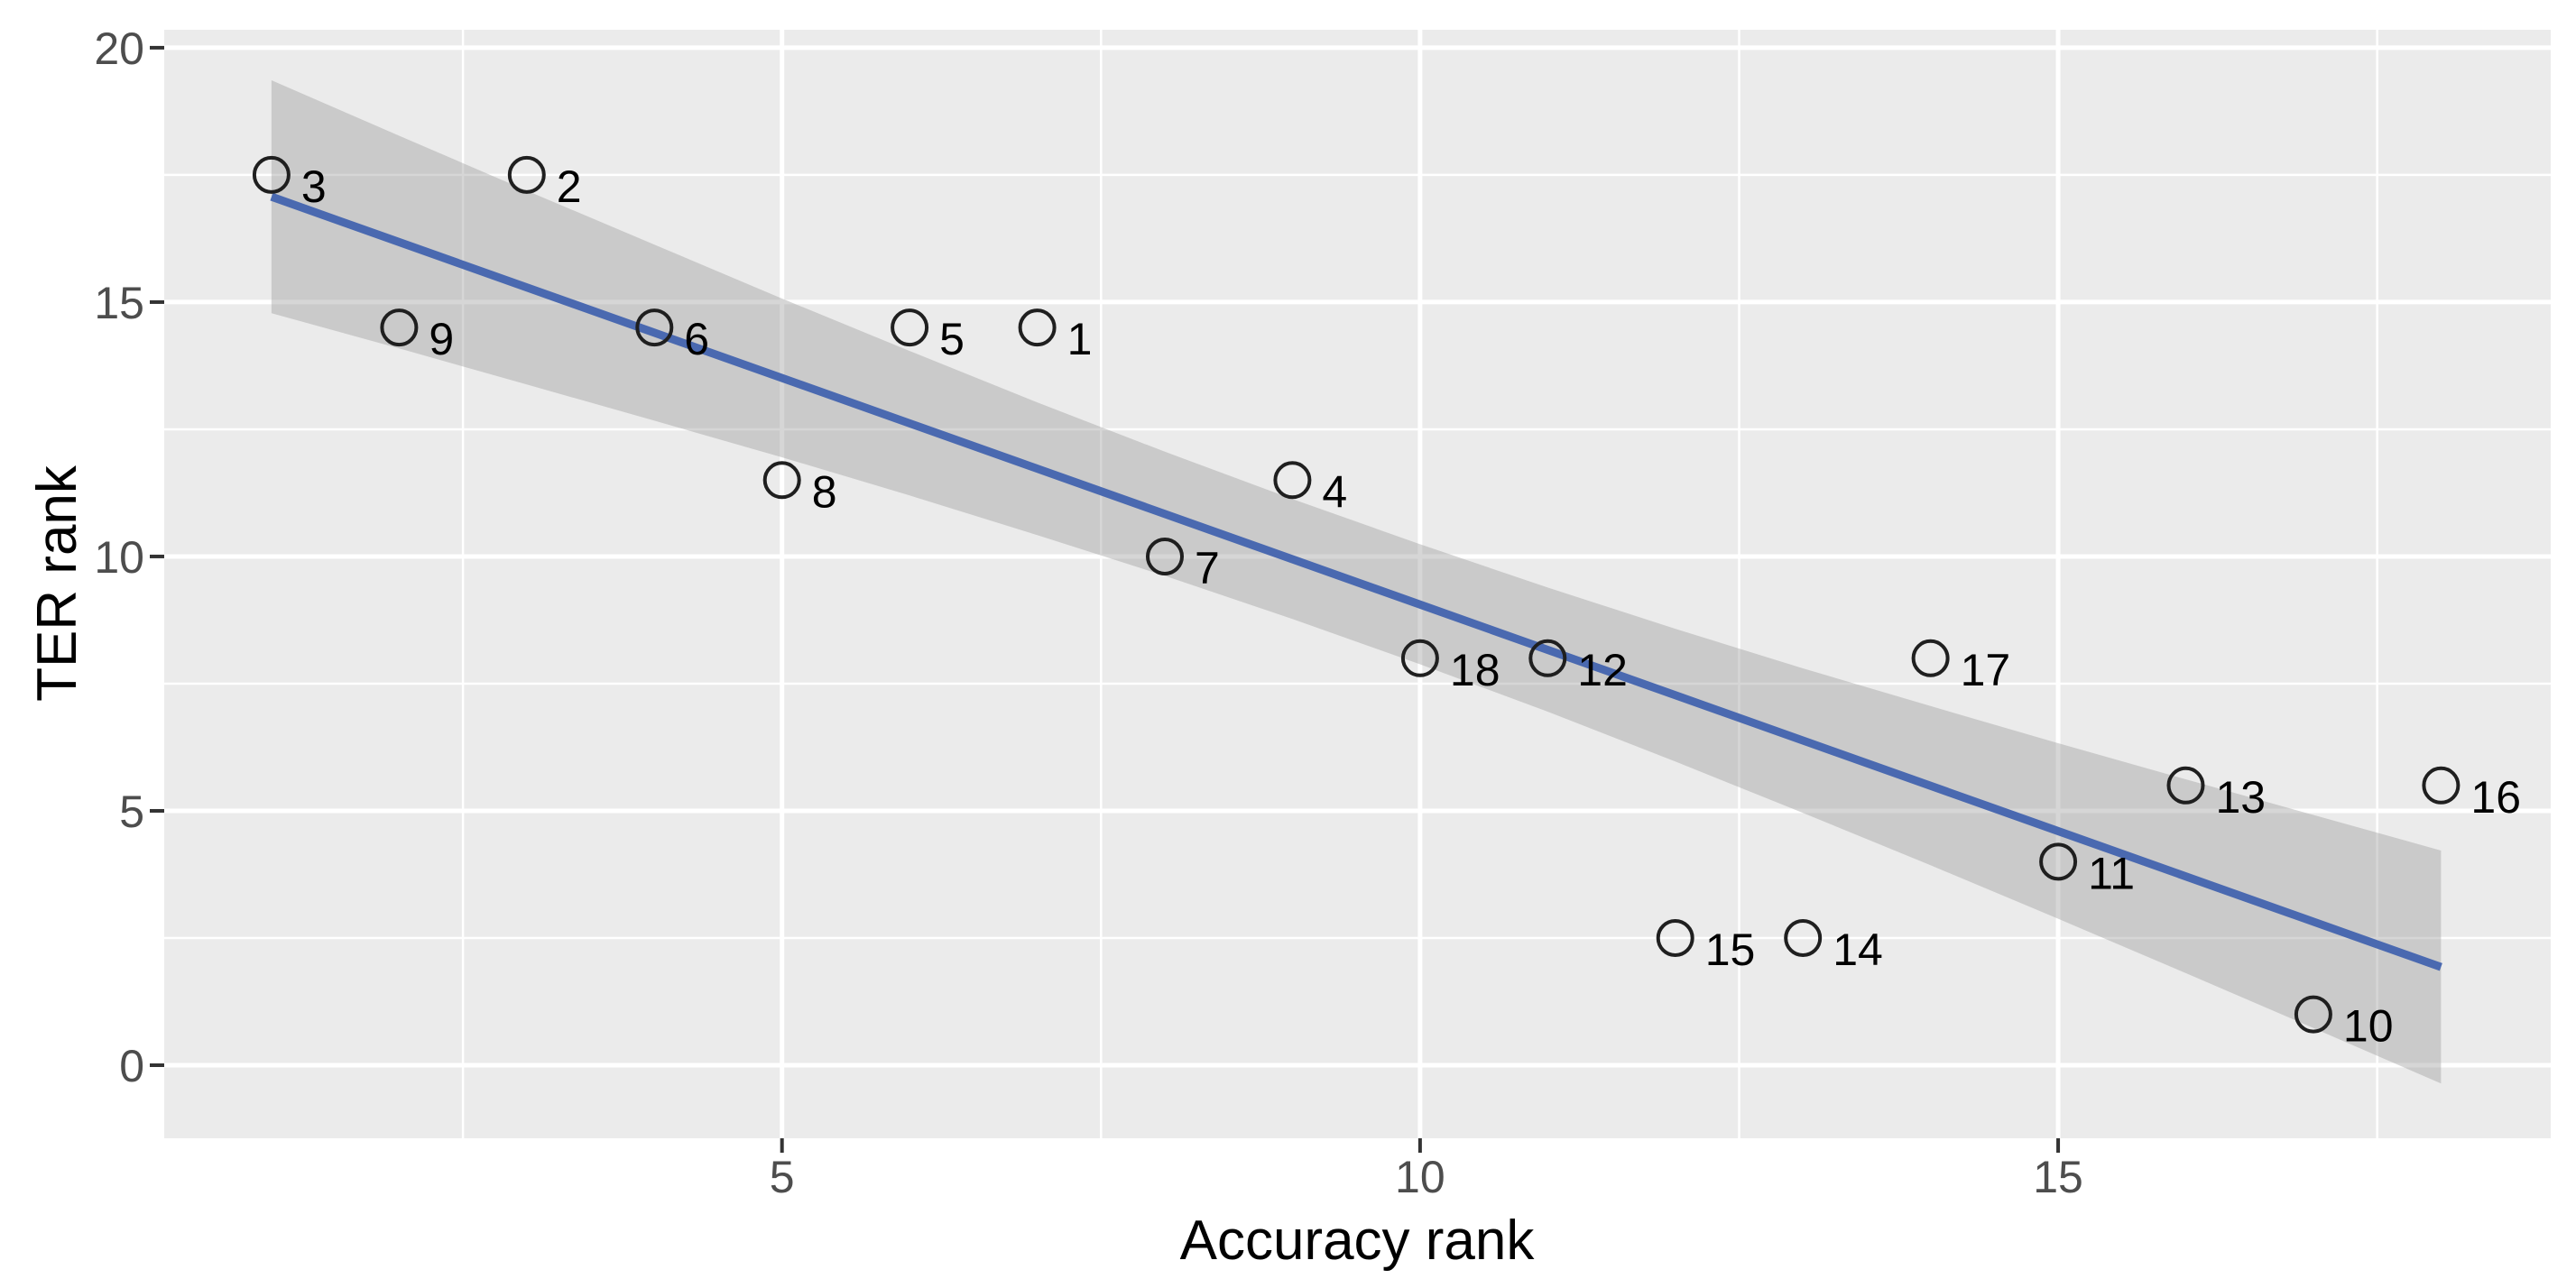 Image resolution: width=2576 pixels, height=1288 pixels. I want to click on y-axis-tick-labels: 0 5 10 15 20, so click(119, 557).